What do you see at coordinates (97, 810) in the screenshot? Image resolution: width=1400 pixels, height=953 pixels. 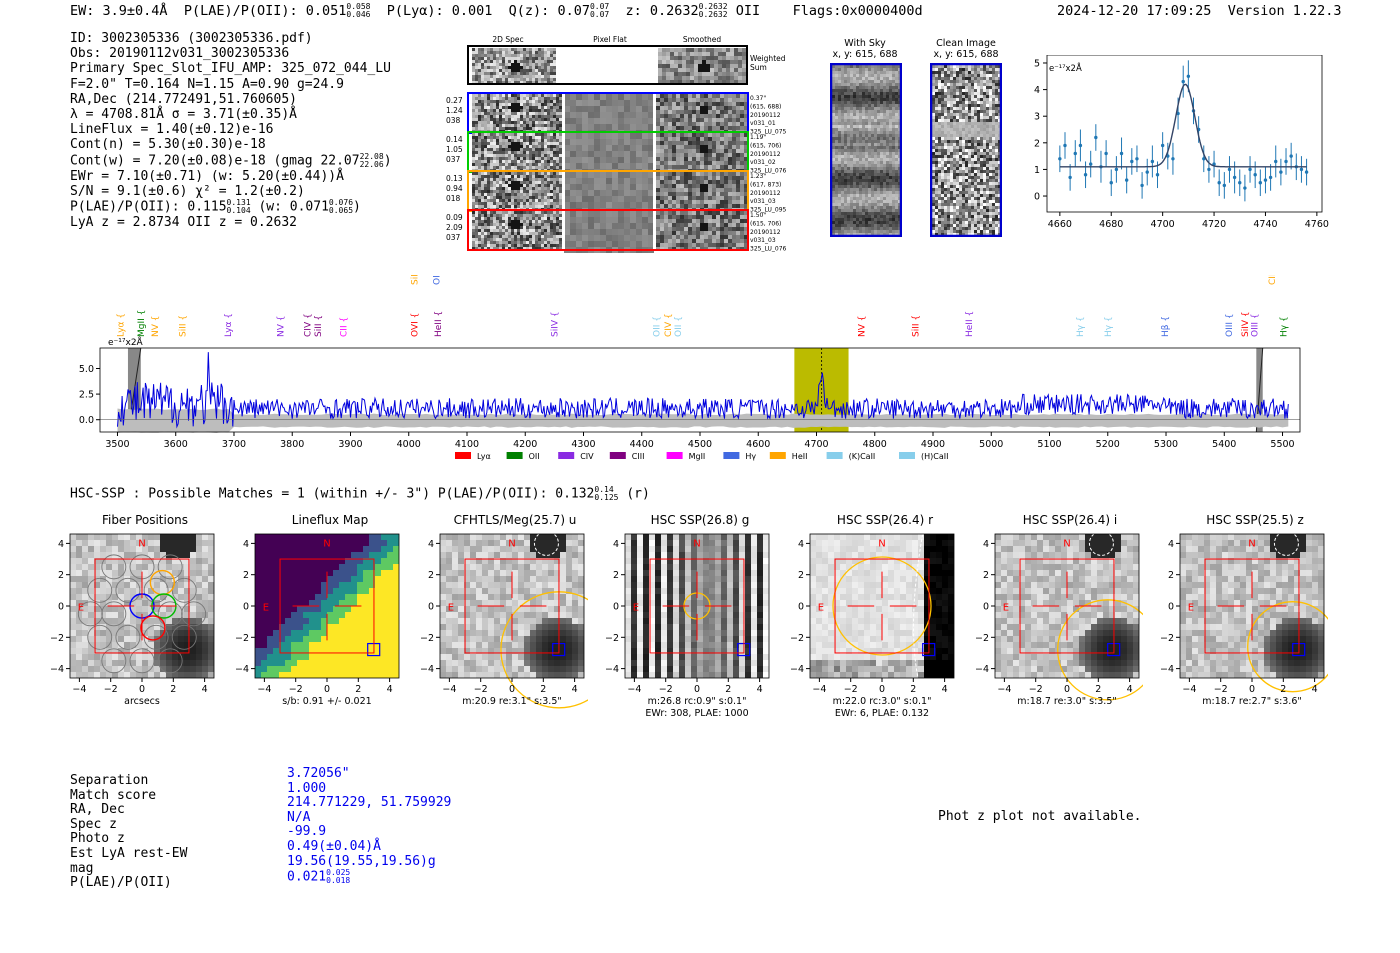 I see `match-label: RA, Dec` at bounding box center [97, 810].